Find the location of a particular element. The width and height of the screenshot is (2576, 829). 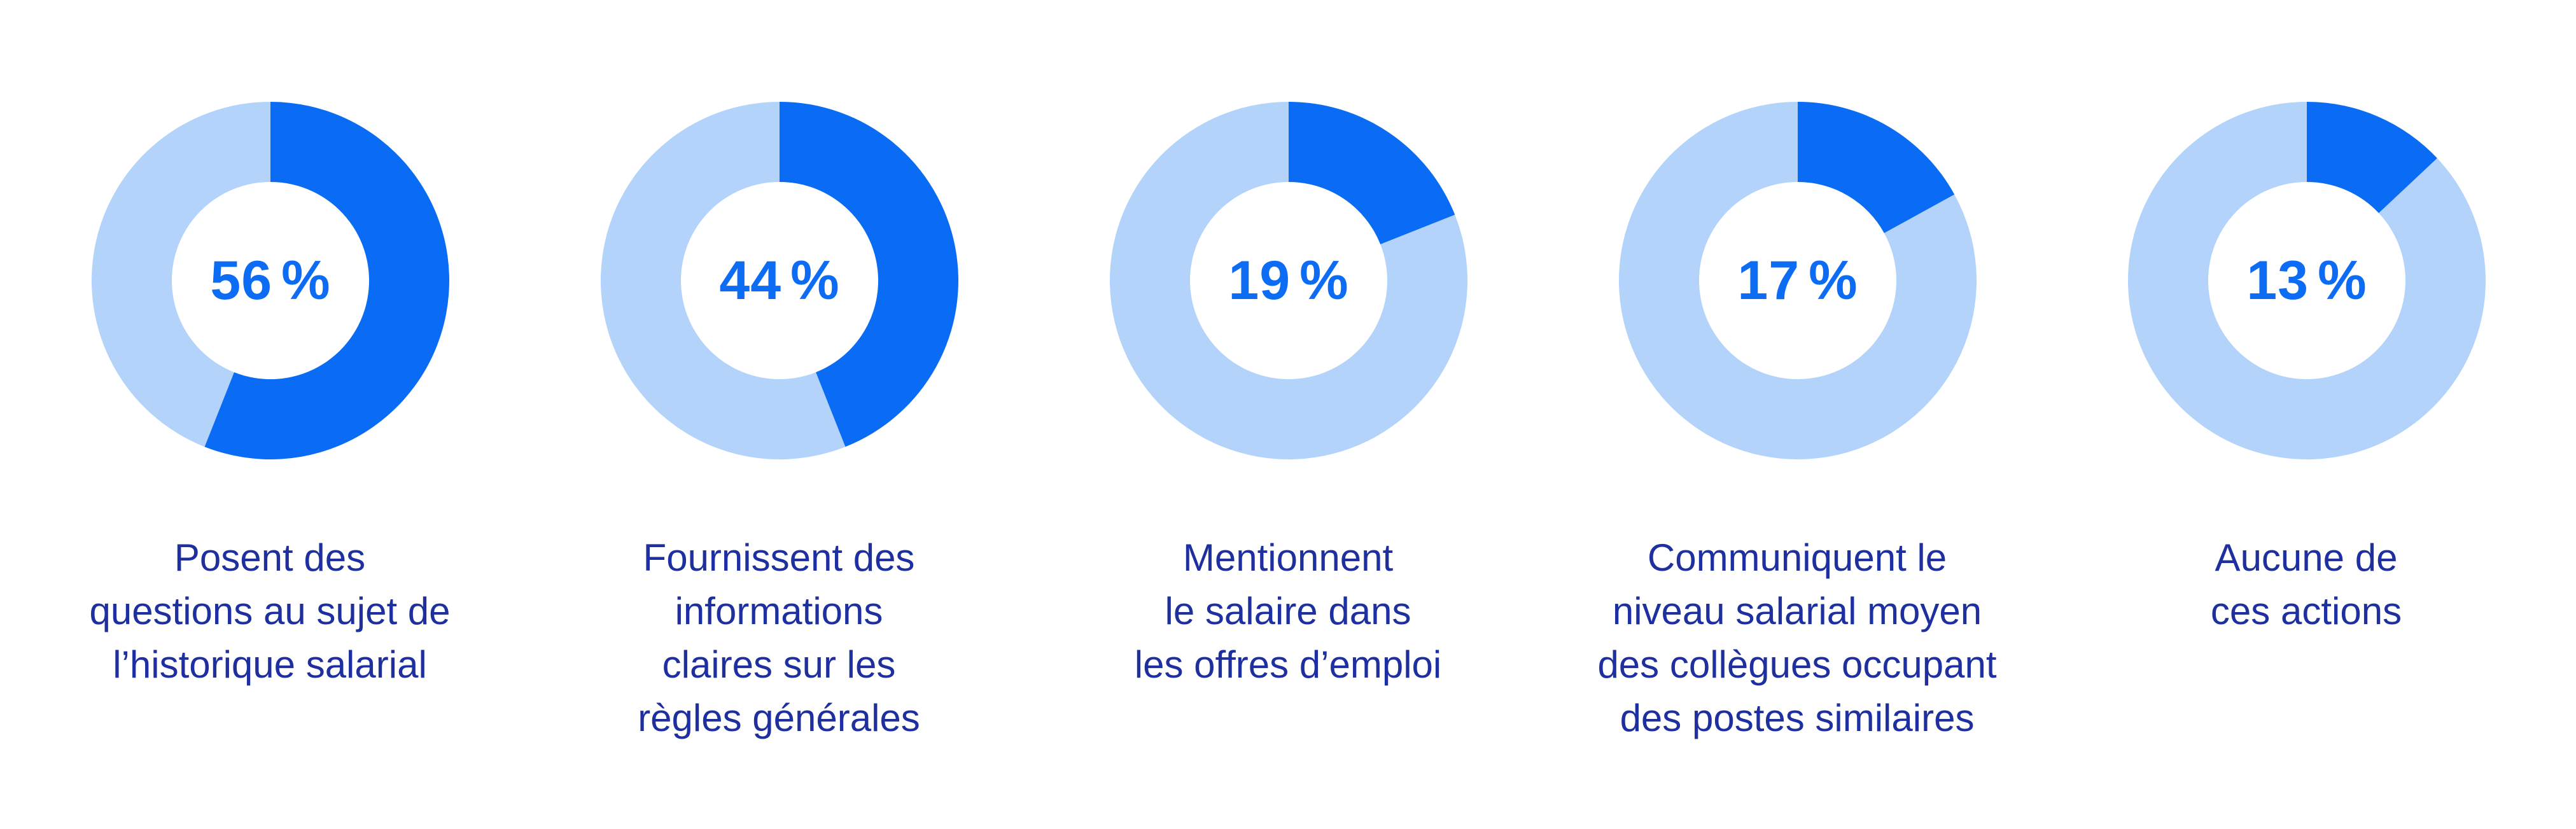

percent-label: 13% is located at coordinates (2307, 280).